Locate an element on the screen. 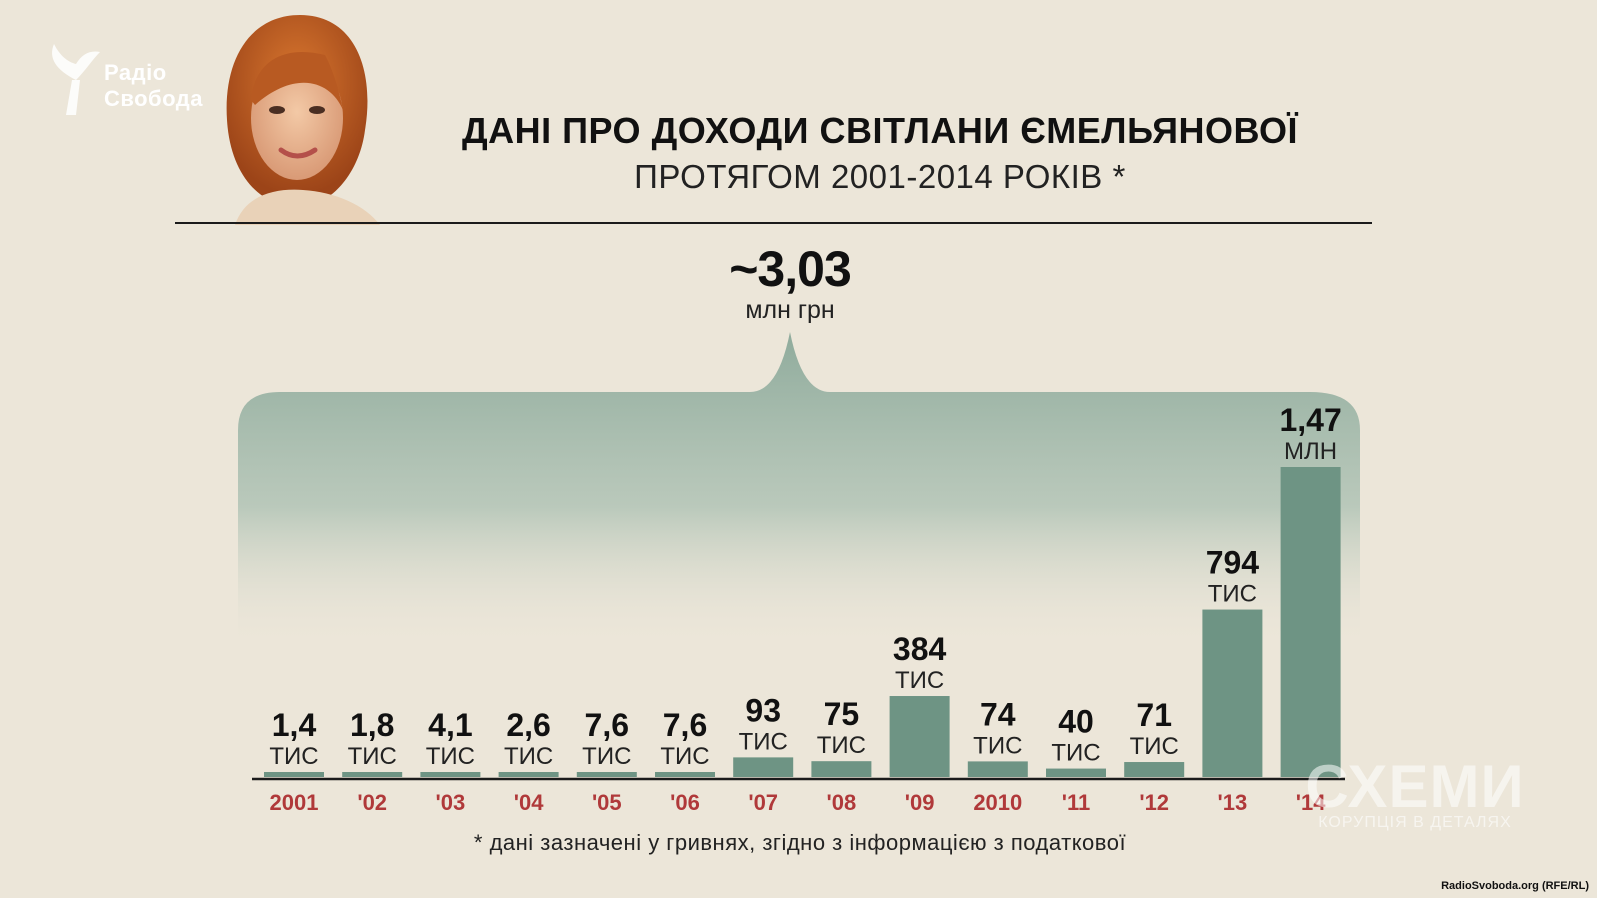  x-tick-label-5: '06 is located at coordinates (685, 802).